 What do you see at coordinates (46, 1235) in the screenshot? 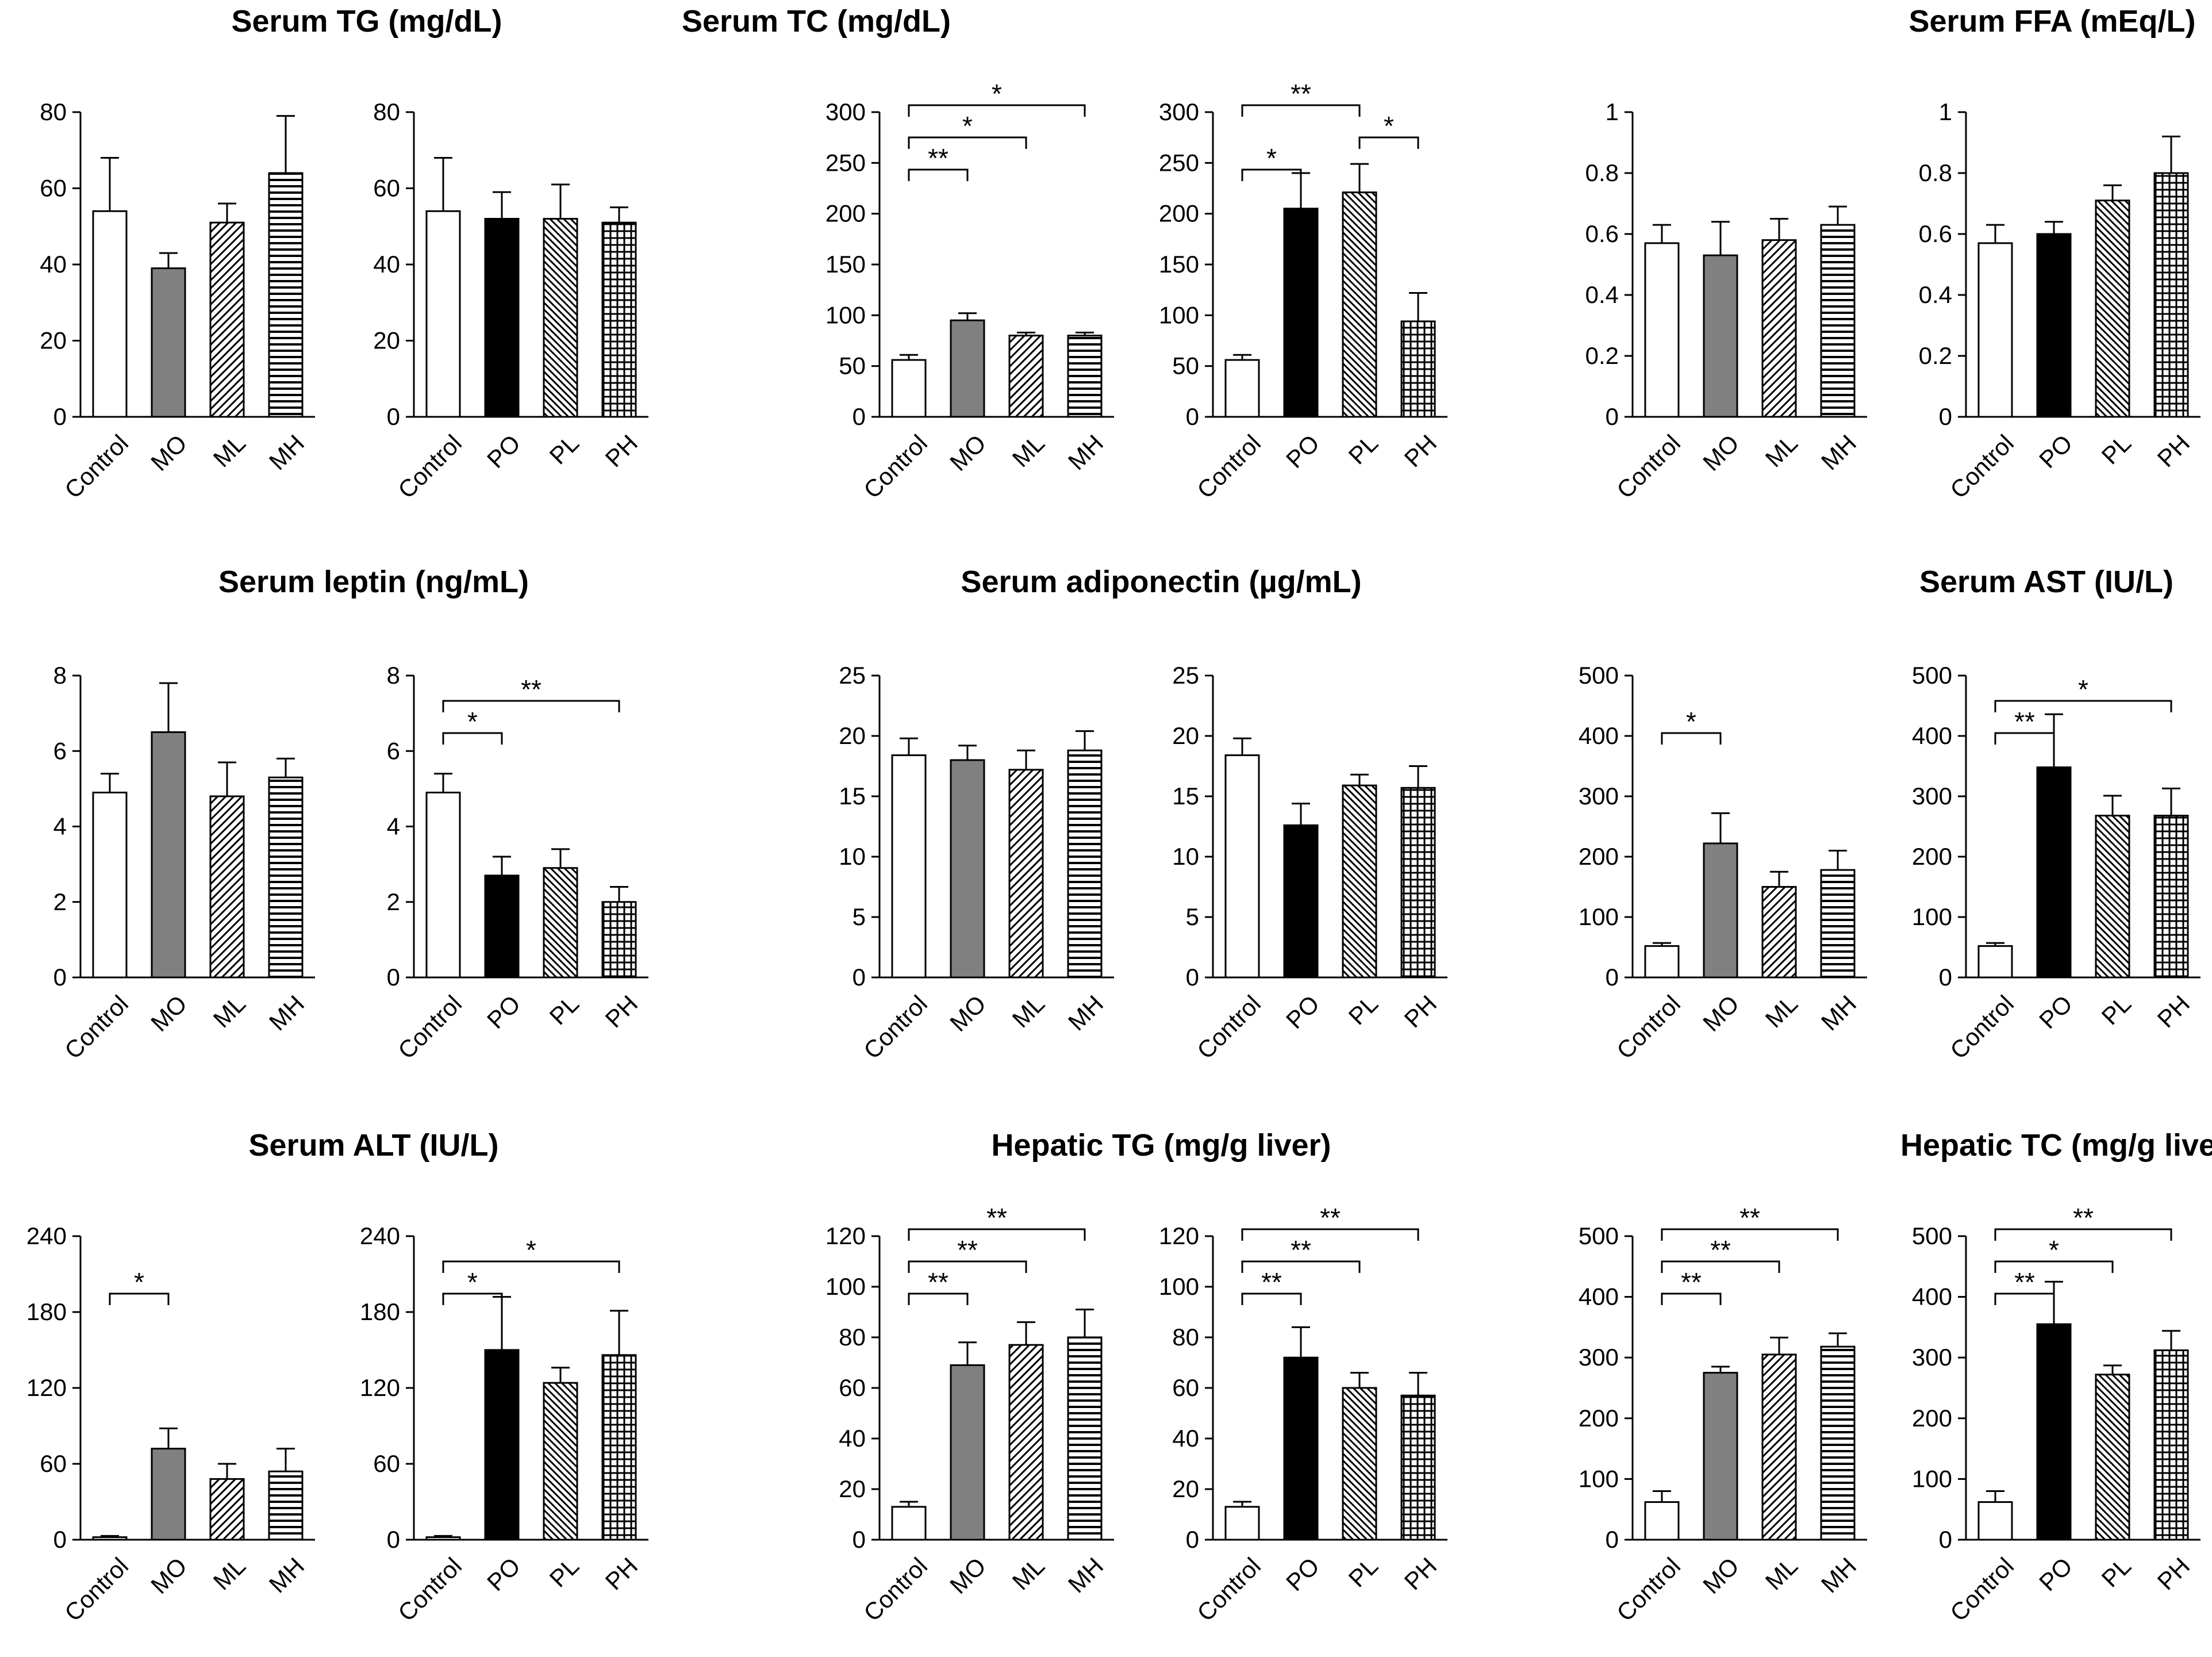
I see `y-tick-label: 240` at bounding box center [46, 1235].